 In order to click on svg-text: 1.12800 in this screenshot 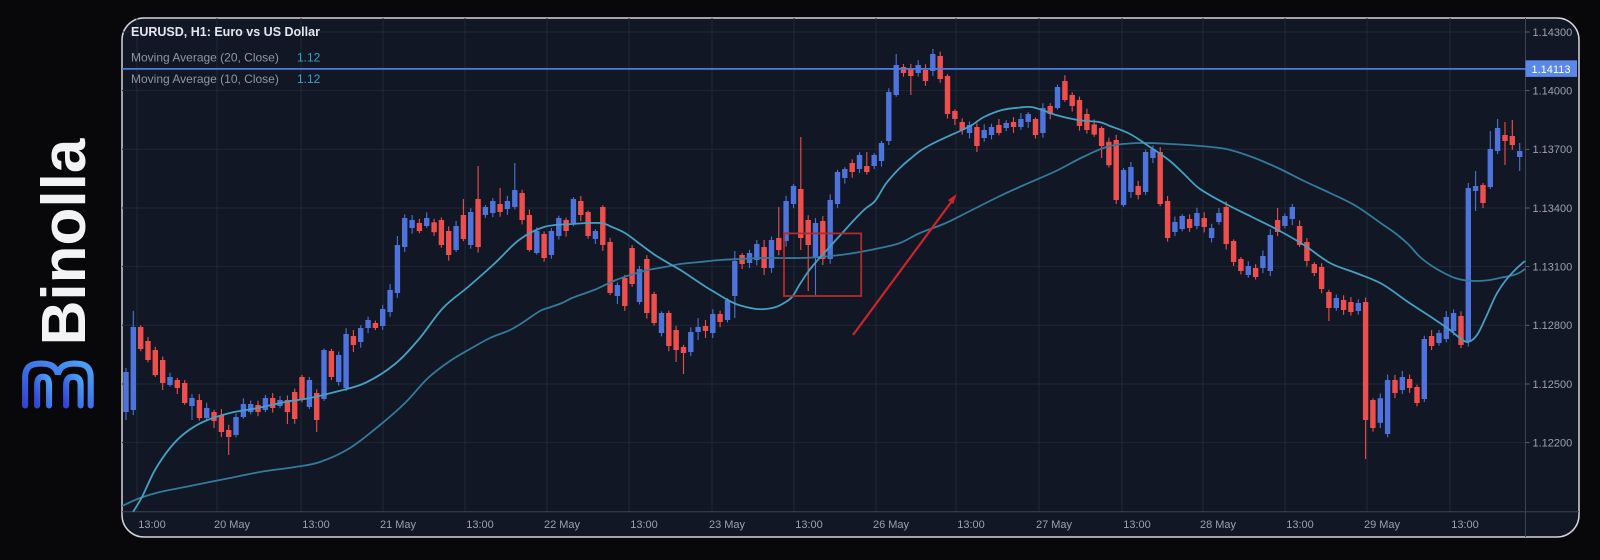, I will do `click(1553, 326)`.